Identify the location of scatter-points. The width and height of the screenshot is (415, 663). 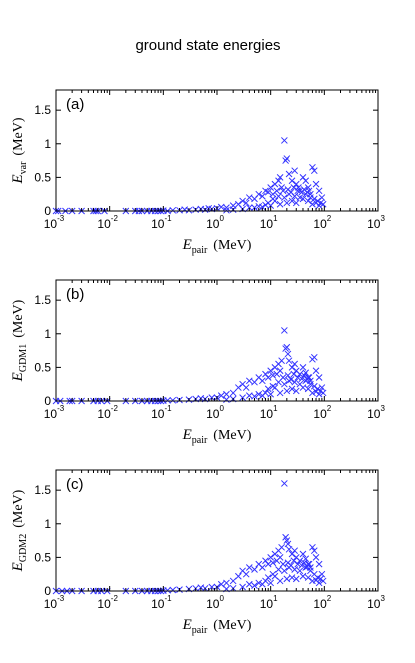
(189, 366).